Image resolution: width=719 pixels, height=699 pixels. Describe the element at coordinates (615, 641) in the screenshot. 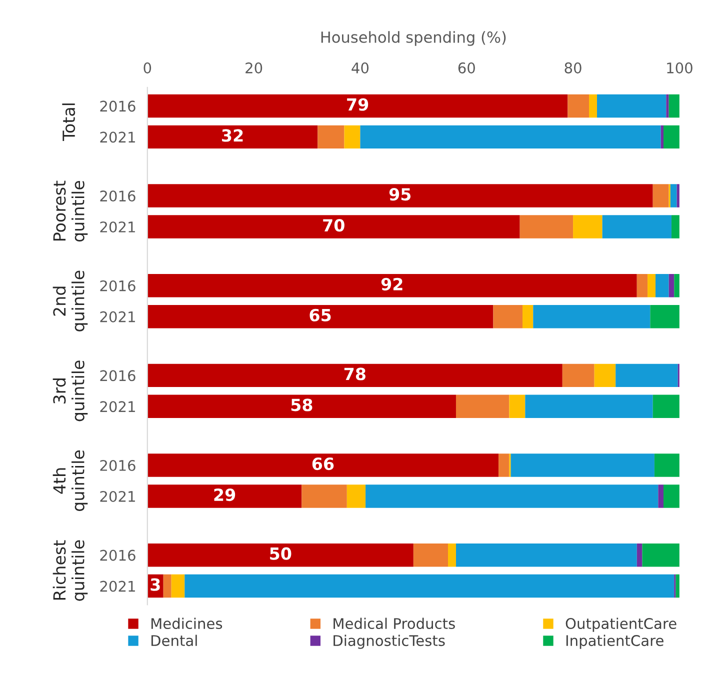

I see `legend-label: InpatientCare` at that location.